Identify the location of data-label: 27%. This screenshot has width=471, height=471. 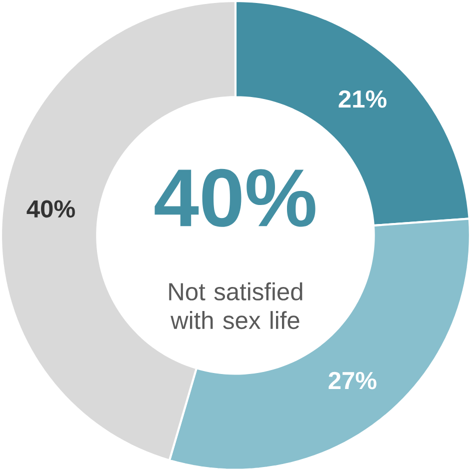
(352, 381).